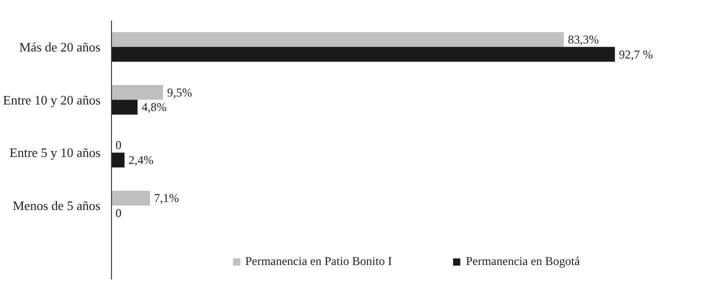  I want to click on y-tick-label: Más de 20 años, so click(60, 46).